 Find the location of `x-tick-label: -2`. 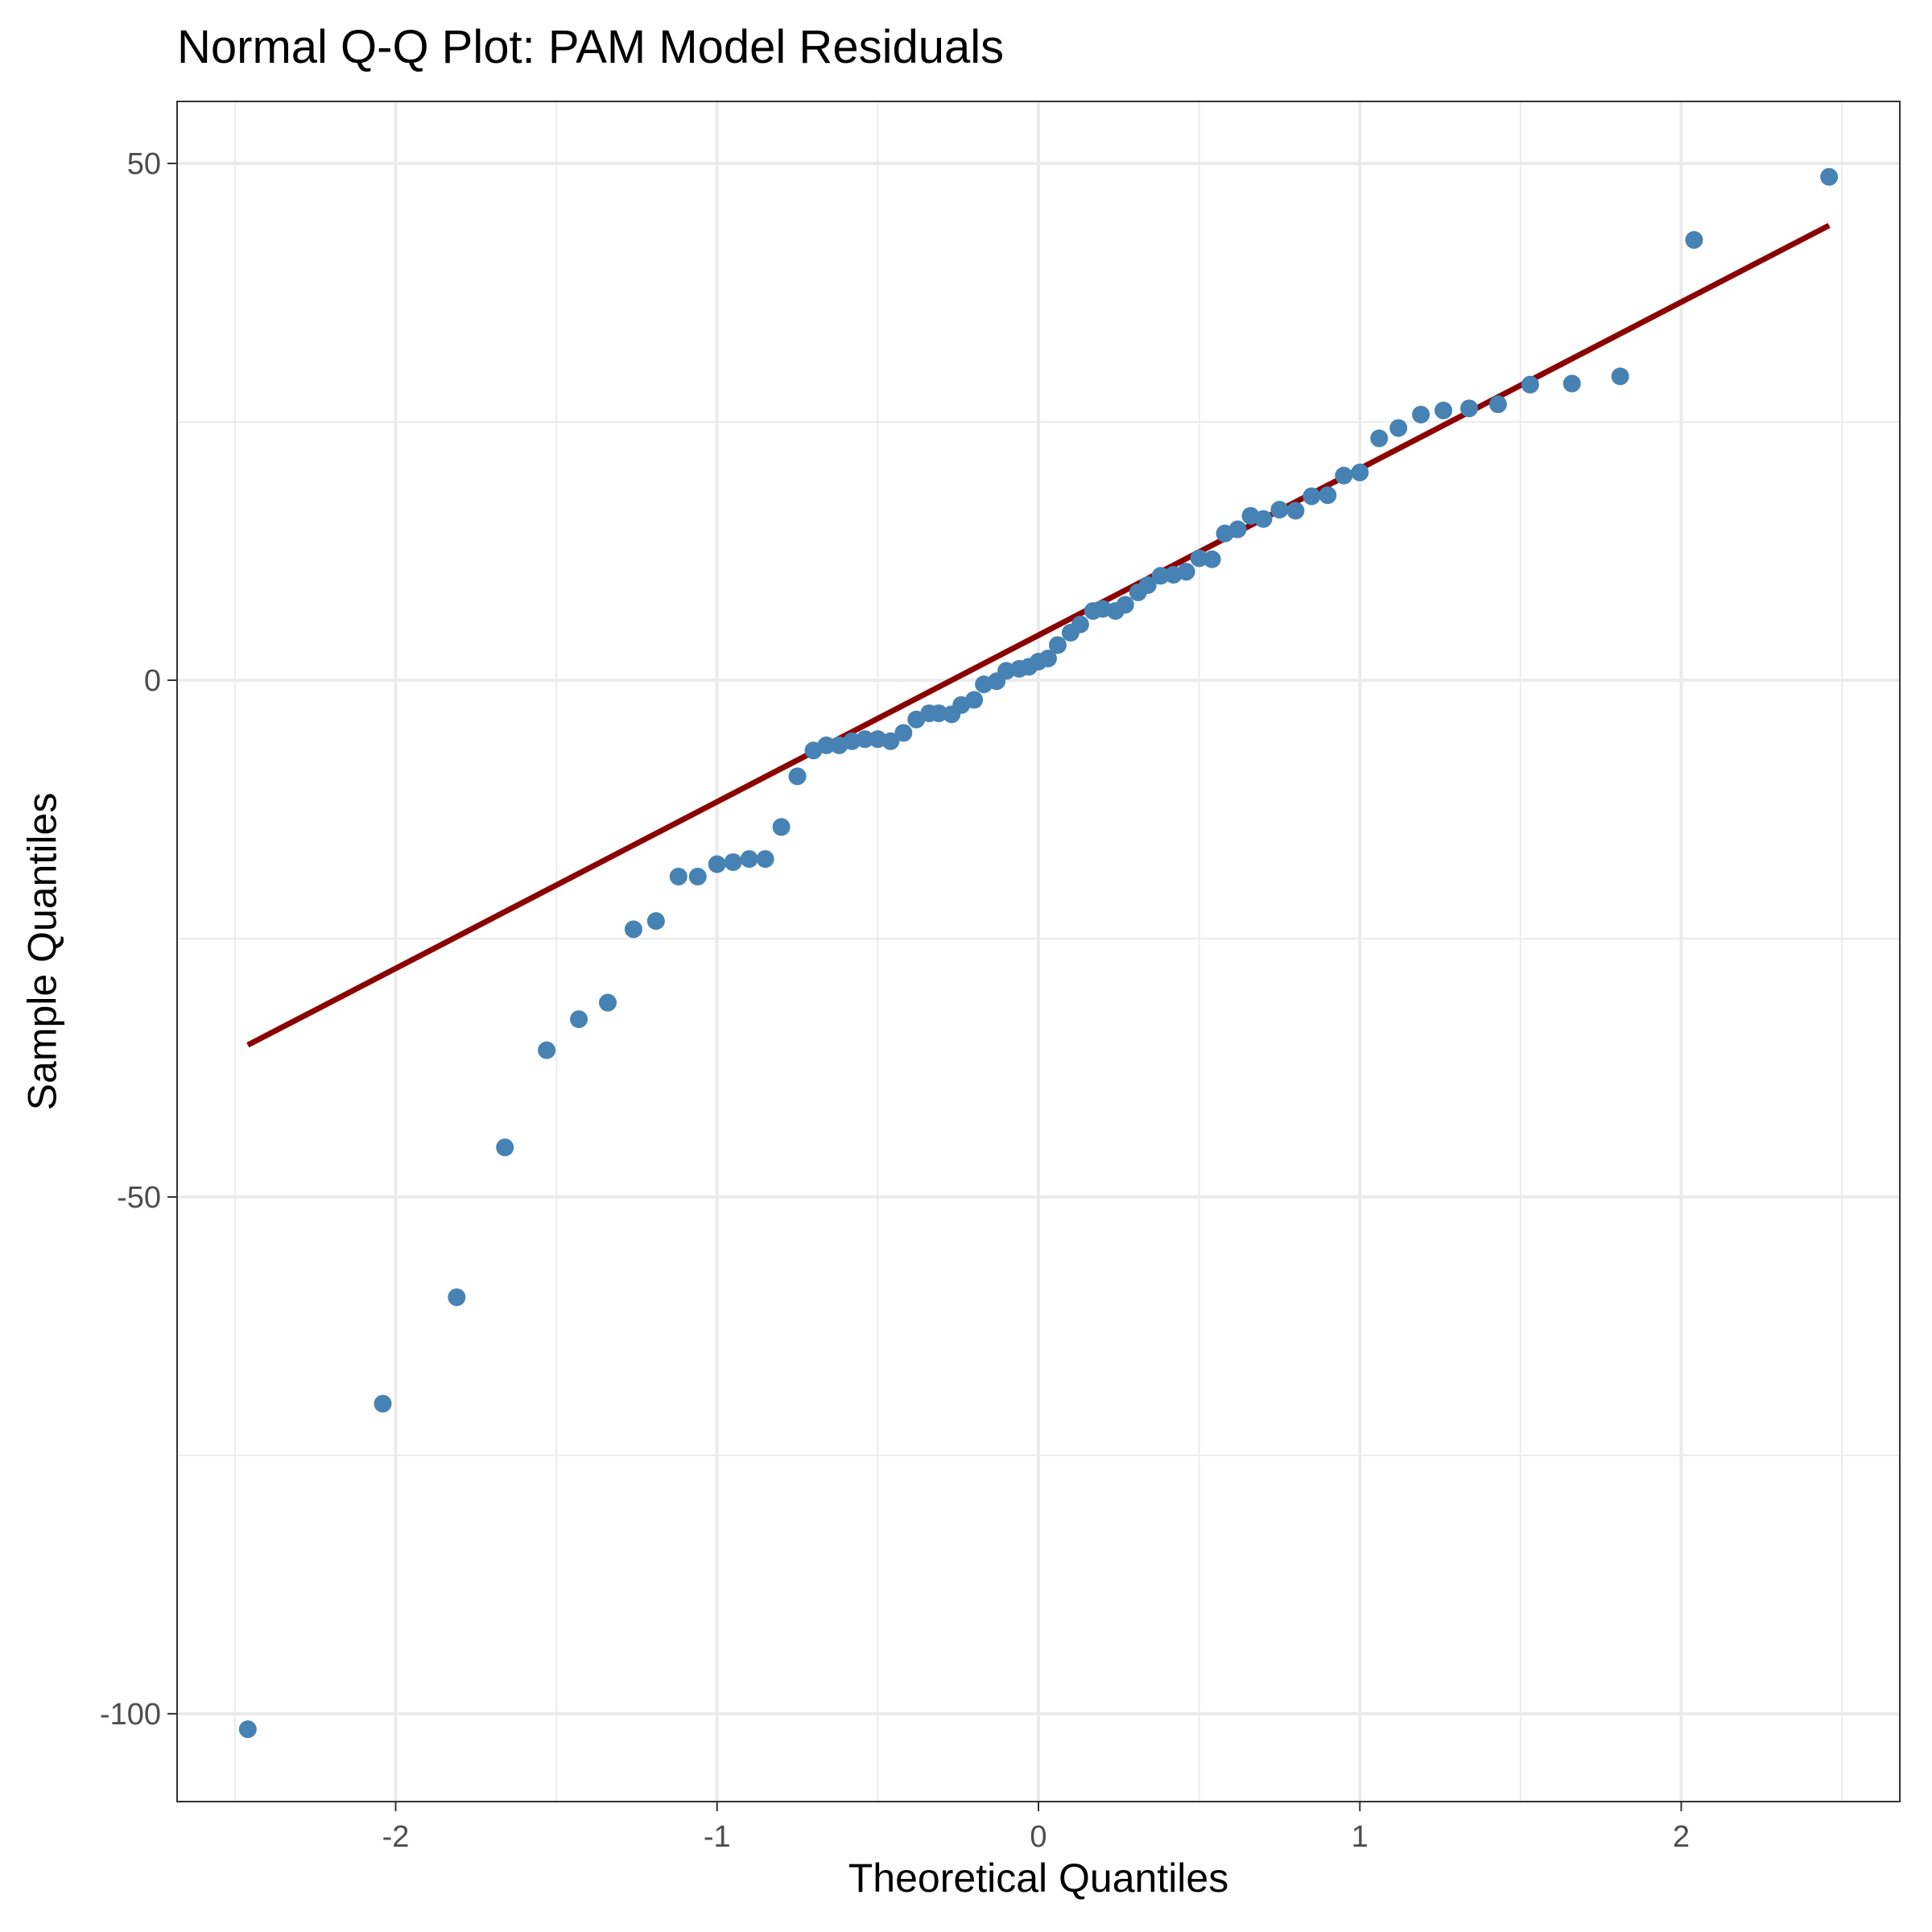

x-tick-label: -2 is located at coordinates (396, 1837).